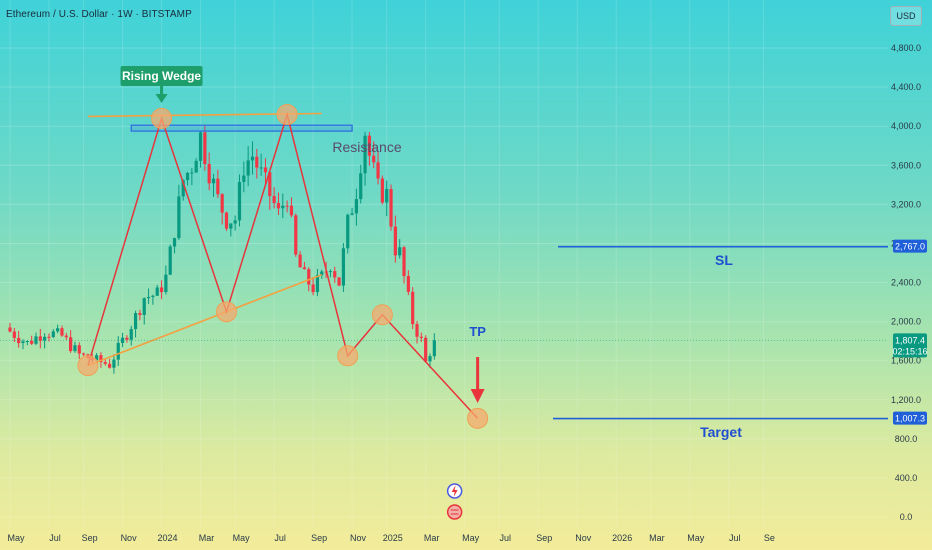  Describe the element at coordinates (583, 538) in the screenshot. I see `time-axis-tick-label: Nov` at that location.